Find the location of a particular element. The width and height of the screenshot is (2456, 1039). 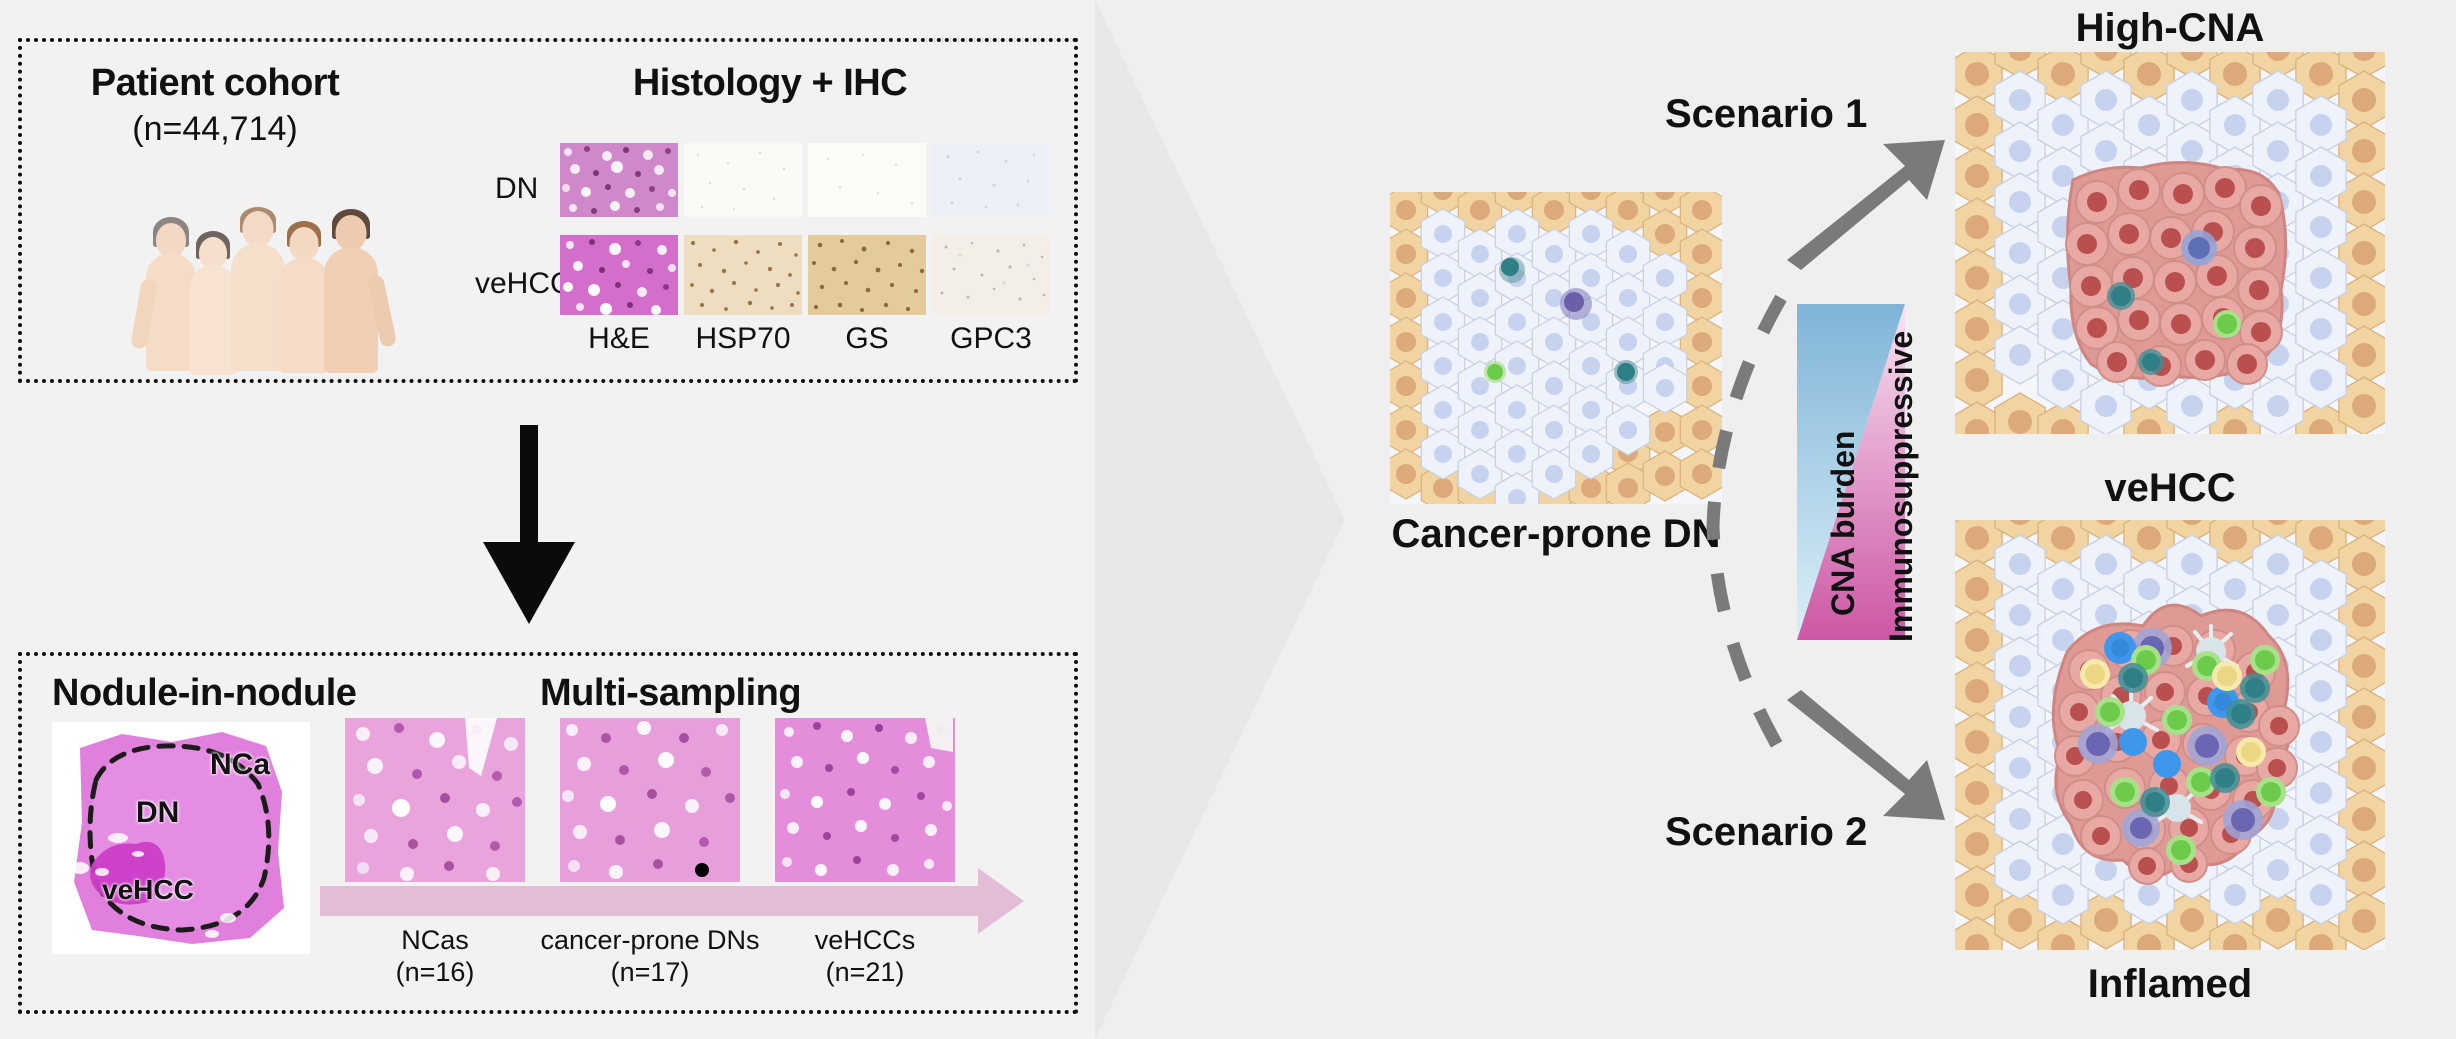

nodule-label-vehcc: veHCC is located at coordinates (148, 889).